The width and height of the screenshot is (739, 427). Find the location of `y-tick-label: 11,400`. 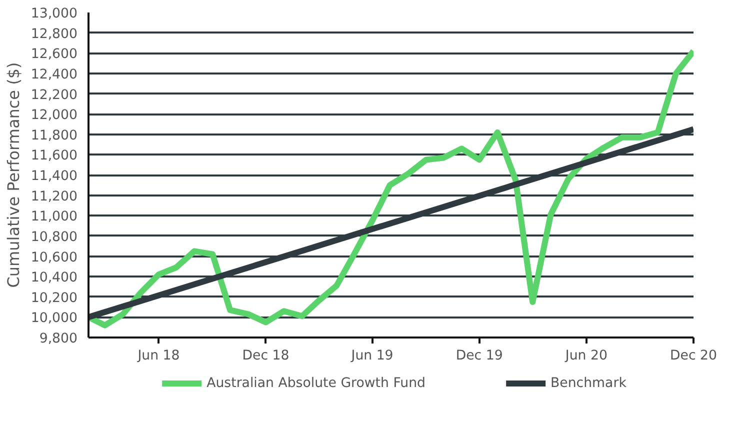

y-tick-label: 11,400 is located at coordinates (54, 176).